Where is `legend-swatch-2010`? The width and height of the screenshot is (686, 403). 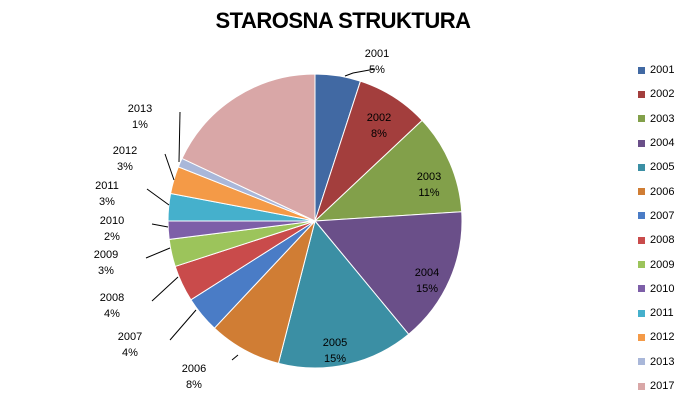
legend-swatch-2010 is located at coordinates (641, 289).